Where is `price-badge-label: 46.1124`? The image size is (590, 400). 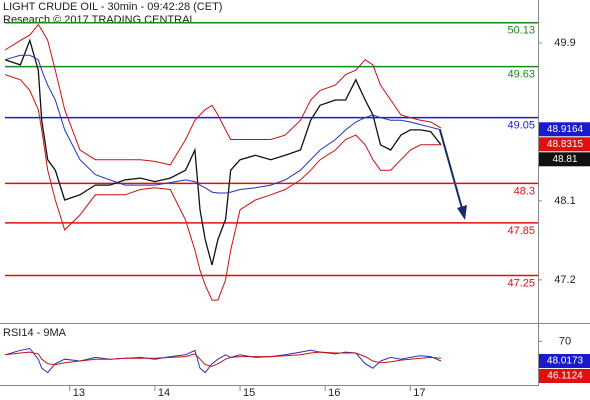
price-badge-label: 46.1124 is located at coordinates (565, 376).